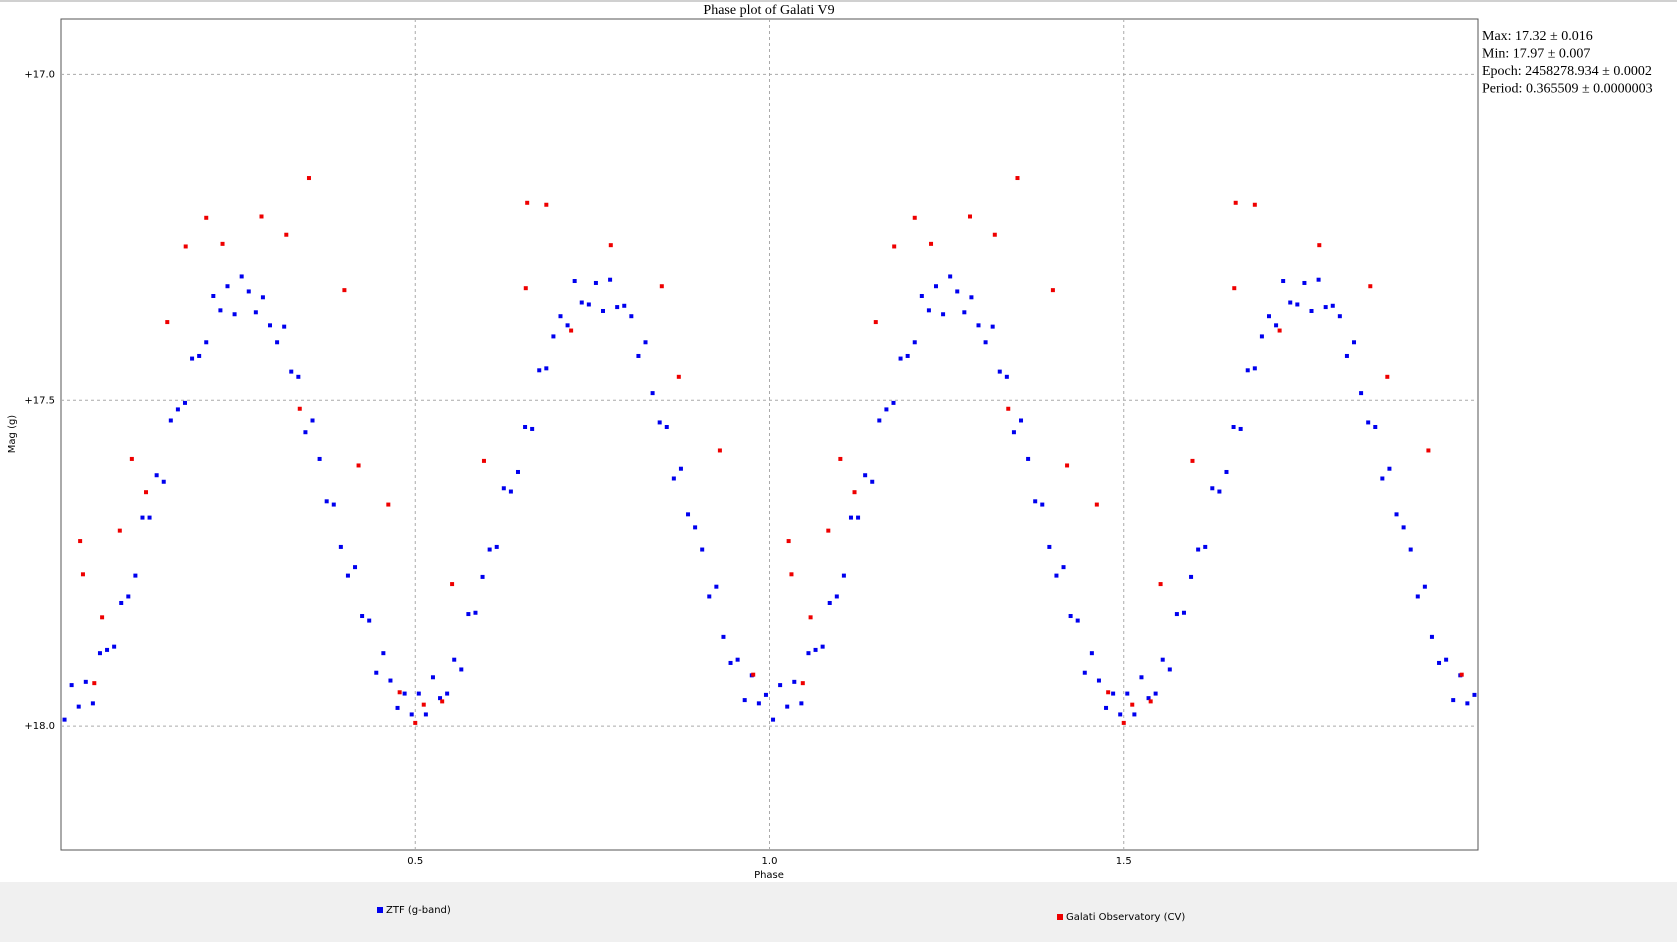 This screenshot has width=1677, height=942. What do you see at coordinates (12, 434) in the screenshot?
I see `y-axis-label: Mag (g)` at bounding box center [12, 434].